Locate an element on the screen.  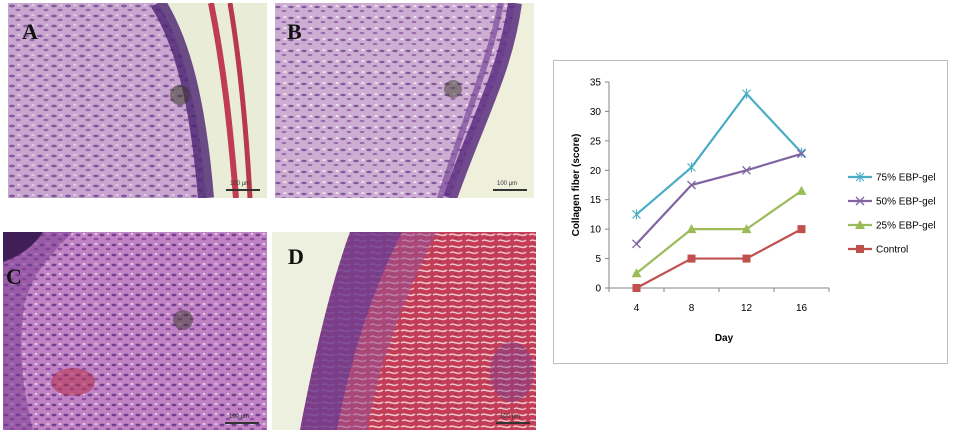
legend-label: 75% EBP-gel is located at coordinates (905, 178).